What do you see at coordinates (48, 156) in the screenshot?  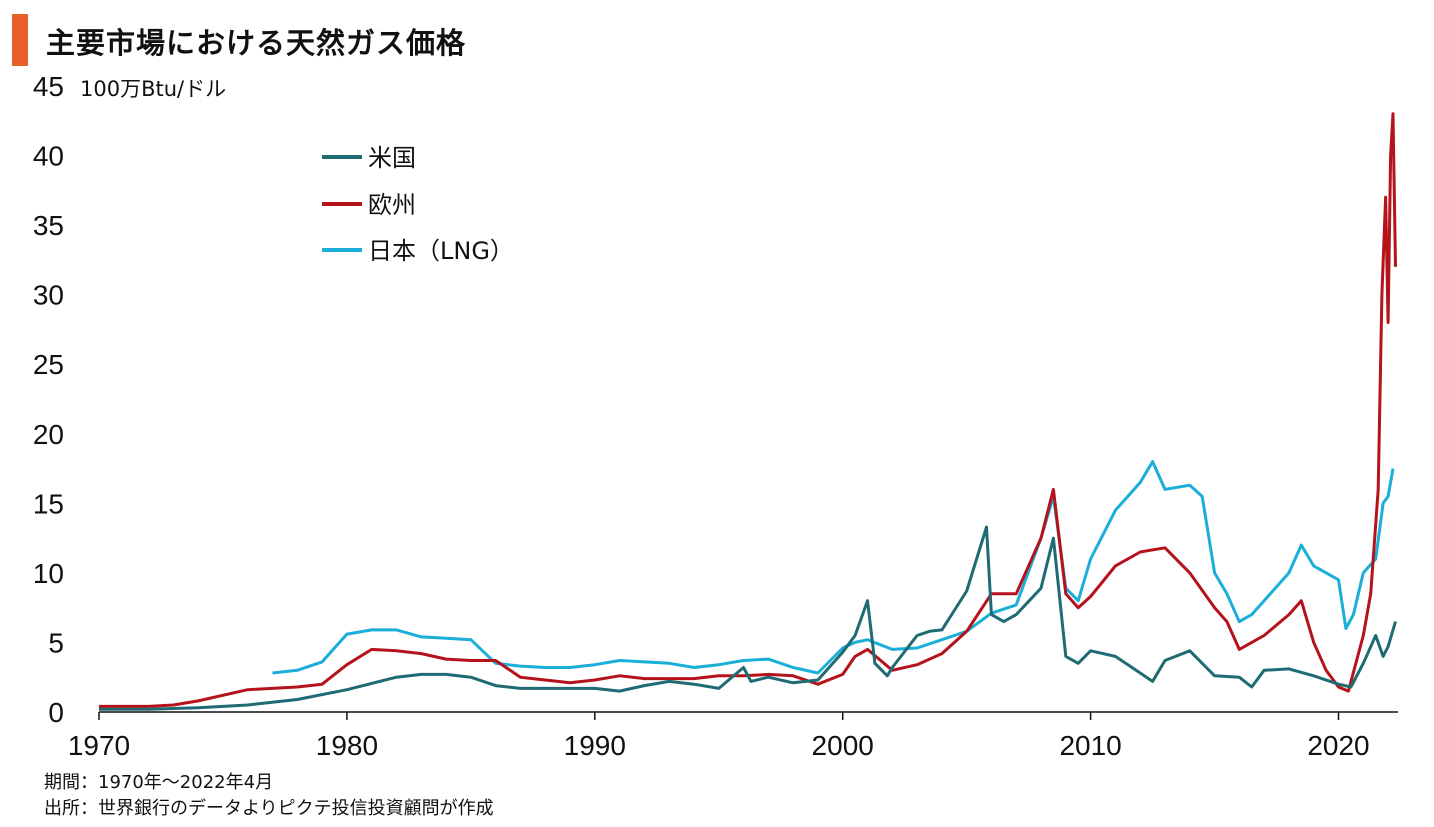 I see `y-tick-label: 40` at bounding box center [48, 156].